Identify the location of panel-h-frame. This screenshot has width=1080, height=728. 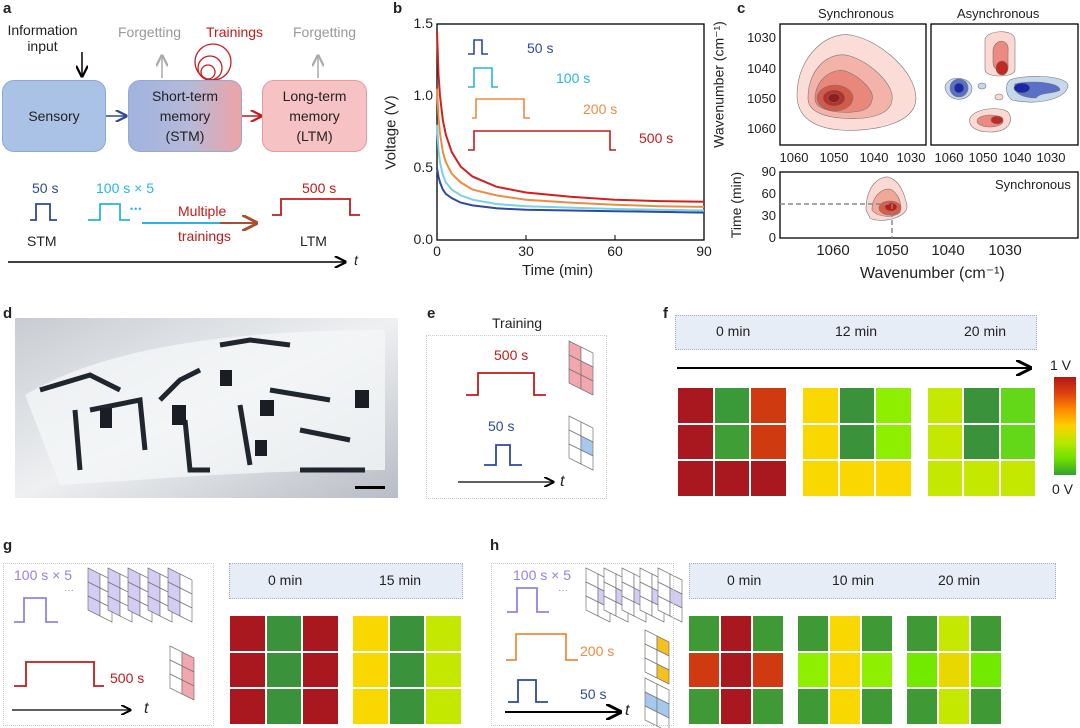
(582, 644).